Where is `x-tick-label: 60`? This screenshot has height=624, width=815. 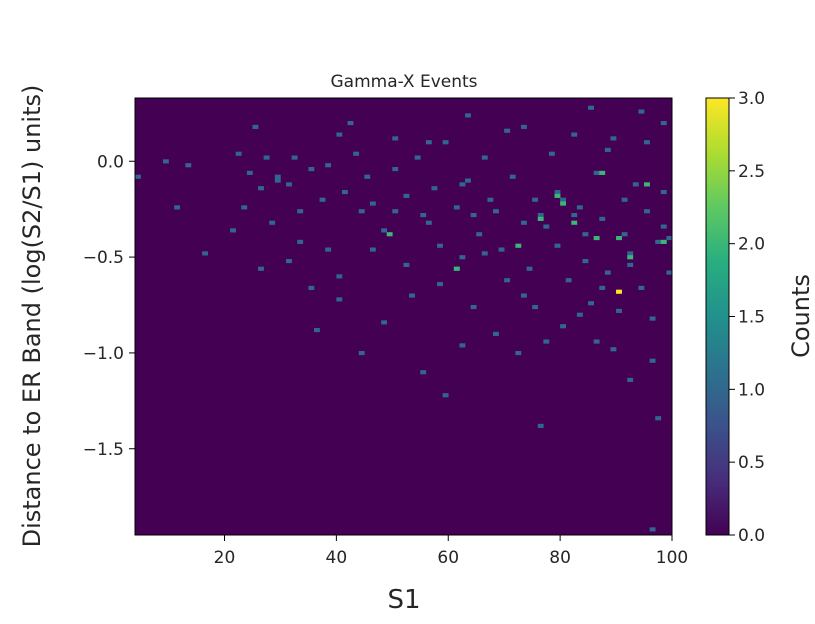
x-tick-label: 60 is located at coordinates (448, 558).